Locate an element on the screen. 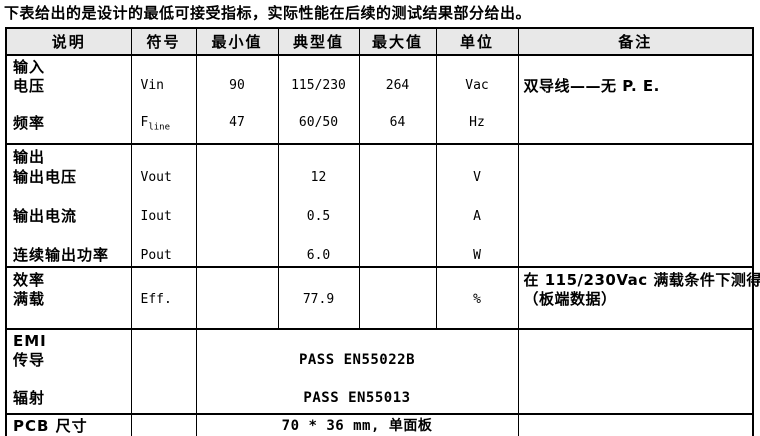  cell-line: Hz is located at coordinates (477, 122).